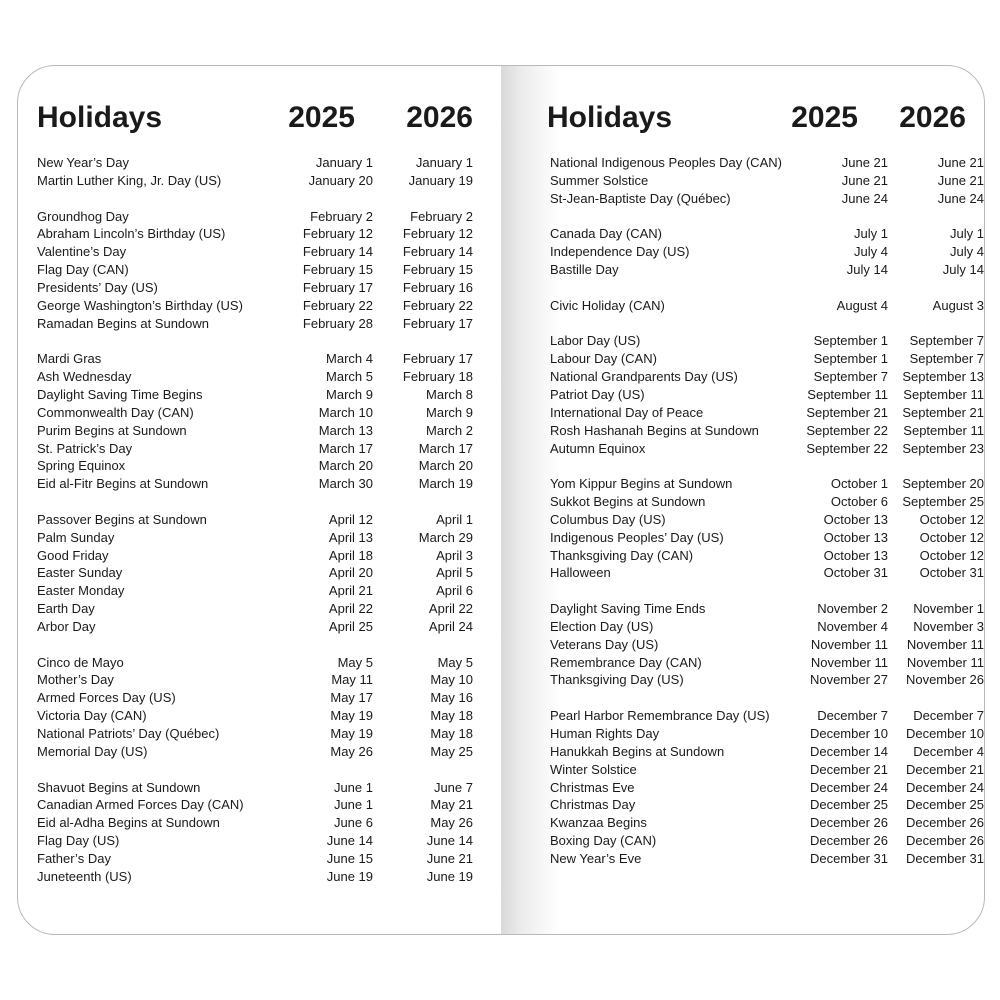 This screenshot has width=1000, height=1000. Describe the element at coordinates (255, 449) in the screenshot. I see `holiday-row: St. Patrick’s Day March 17 March 17` at that location.